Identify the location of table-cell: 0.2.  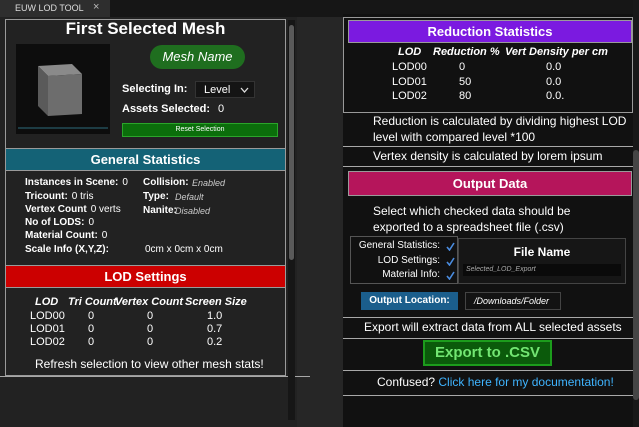
(215, 342).